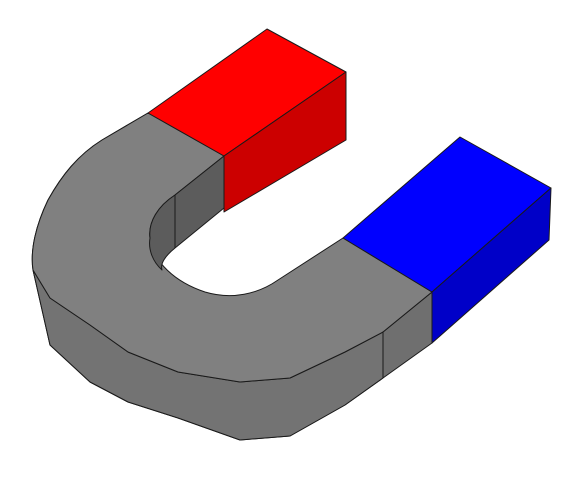 The height and width of the screenshot is (485, 566). I want to click on magnet-body-inner-wall, so click(187, 213).